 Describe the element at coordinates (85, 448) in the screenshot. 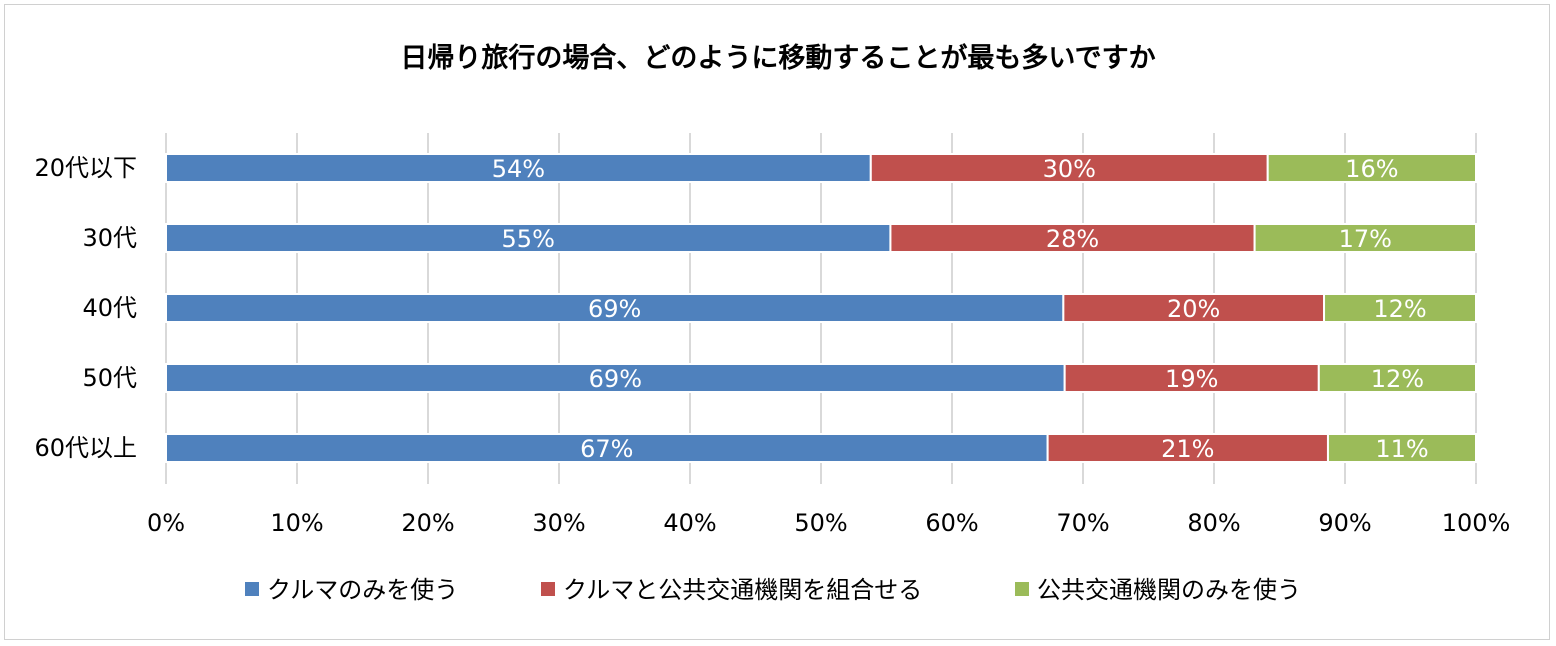

I see `category-label: 60代以上` at that location.